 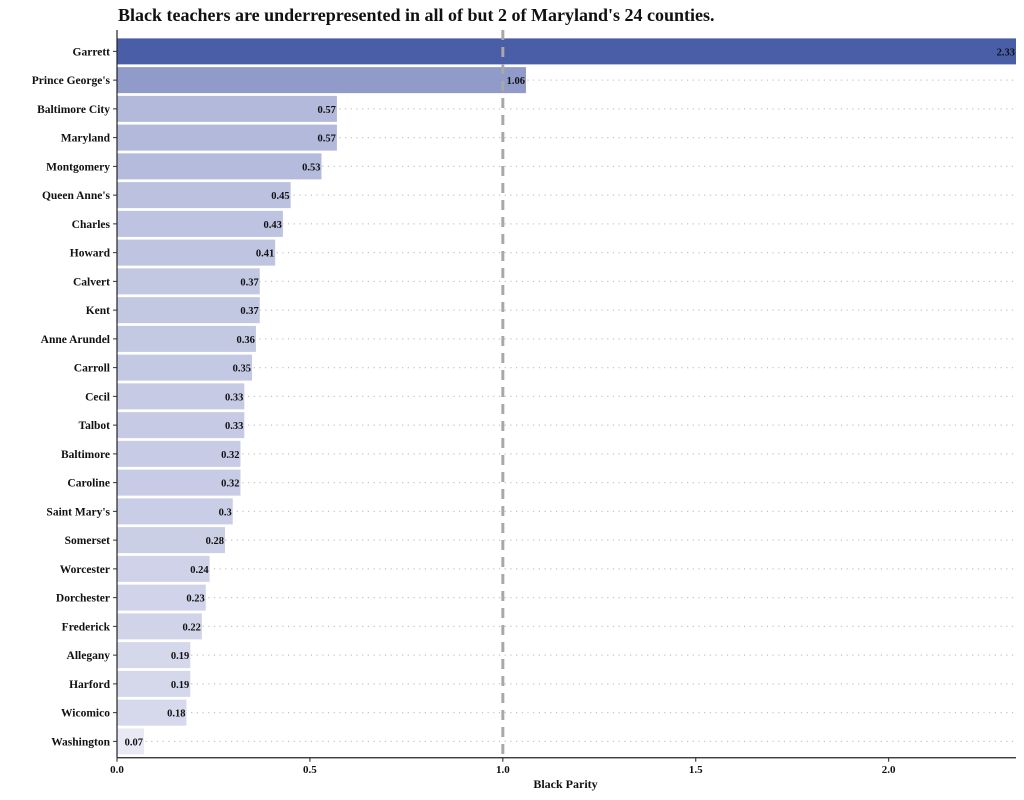 I want to click on x-tick-label: 0.5, so click(x=310, y=770).